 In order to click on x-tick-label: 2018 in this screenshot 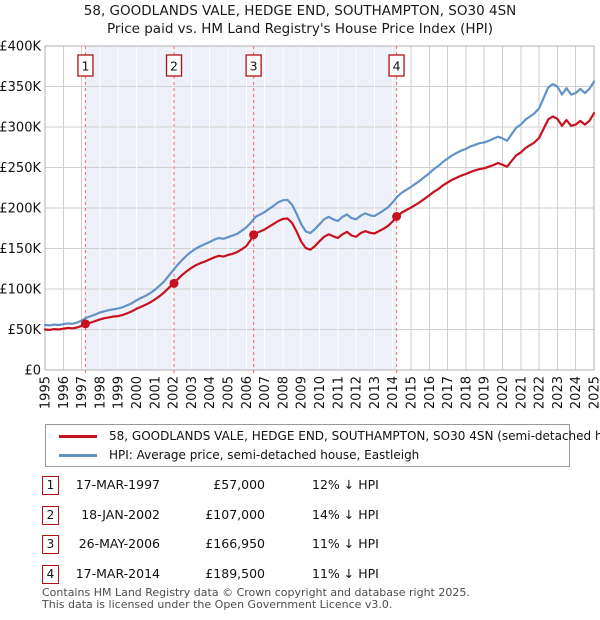, I will do `click(466, 392)`.